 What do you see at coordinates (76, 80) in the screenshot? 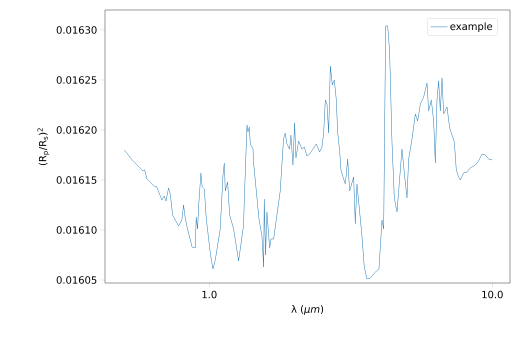
I see `y-tick-label: 0.01625` at bounding box center [76, 80].